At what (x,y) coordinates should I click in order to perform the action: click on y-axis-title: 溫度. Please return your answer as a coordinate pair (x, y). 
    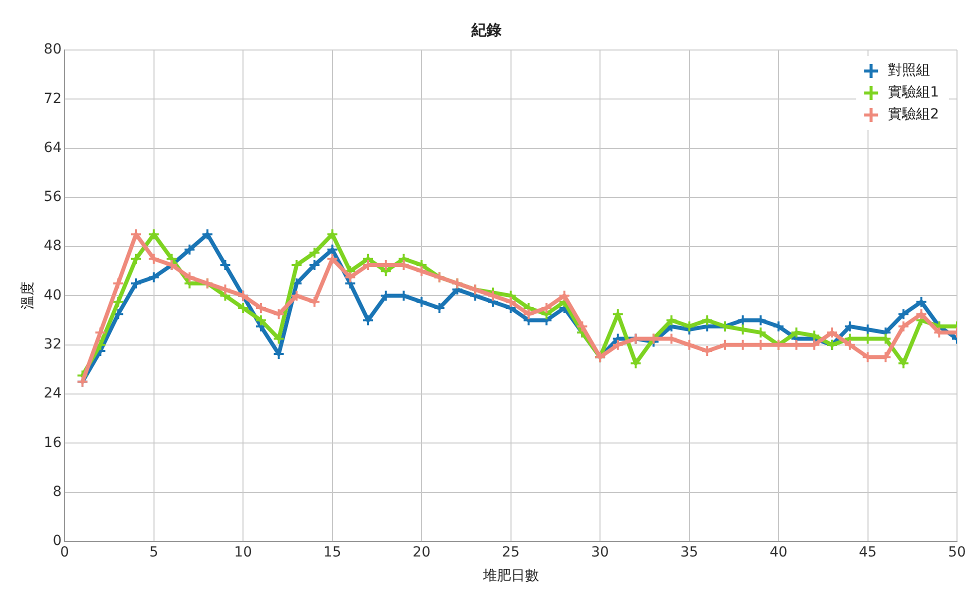
    Looking at the image, I should click on (28, 296).